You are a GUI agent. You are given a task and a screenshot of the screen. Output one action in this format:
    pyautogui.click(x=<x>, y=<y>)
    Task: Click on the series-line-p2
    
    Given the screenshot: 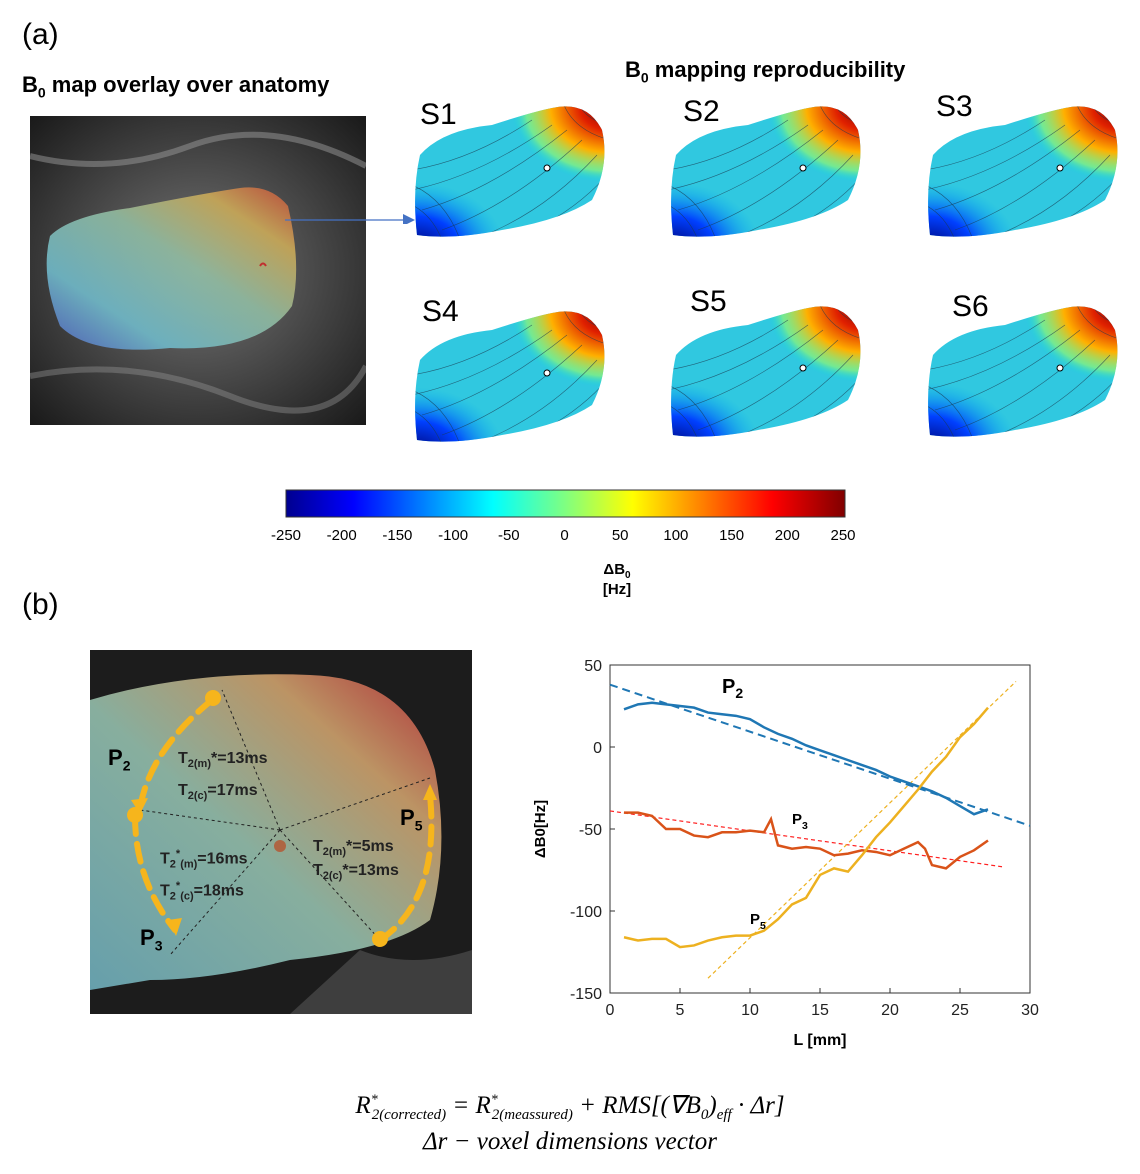 What is the action you would take?
    pyautogui.click(x=806, y=758)
    